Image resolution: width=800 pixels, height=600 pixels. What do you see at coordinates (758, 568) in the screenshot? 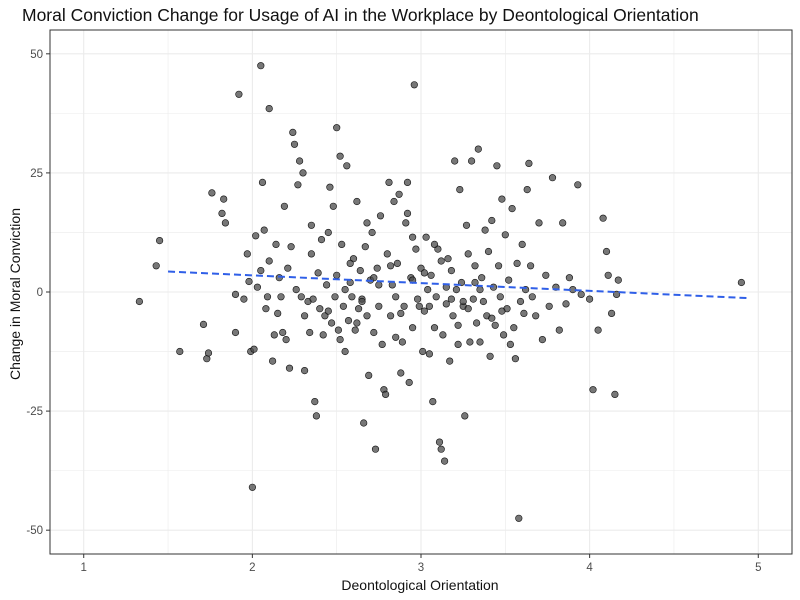
I see `x-tick-label: 5` at bounding box center [758, 568].